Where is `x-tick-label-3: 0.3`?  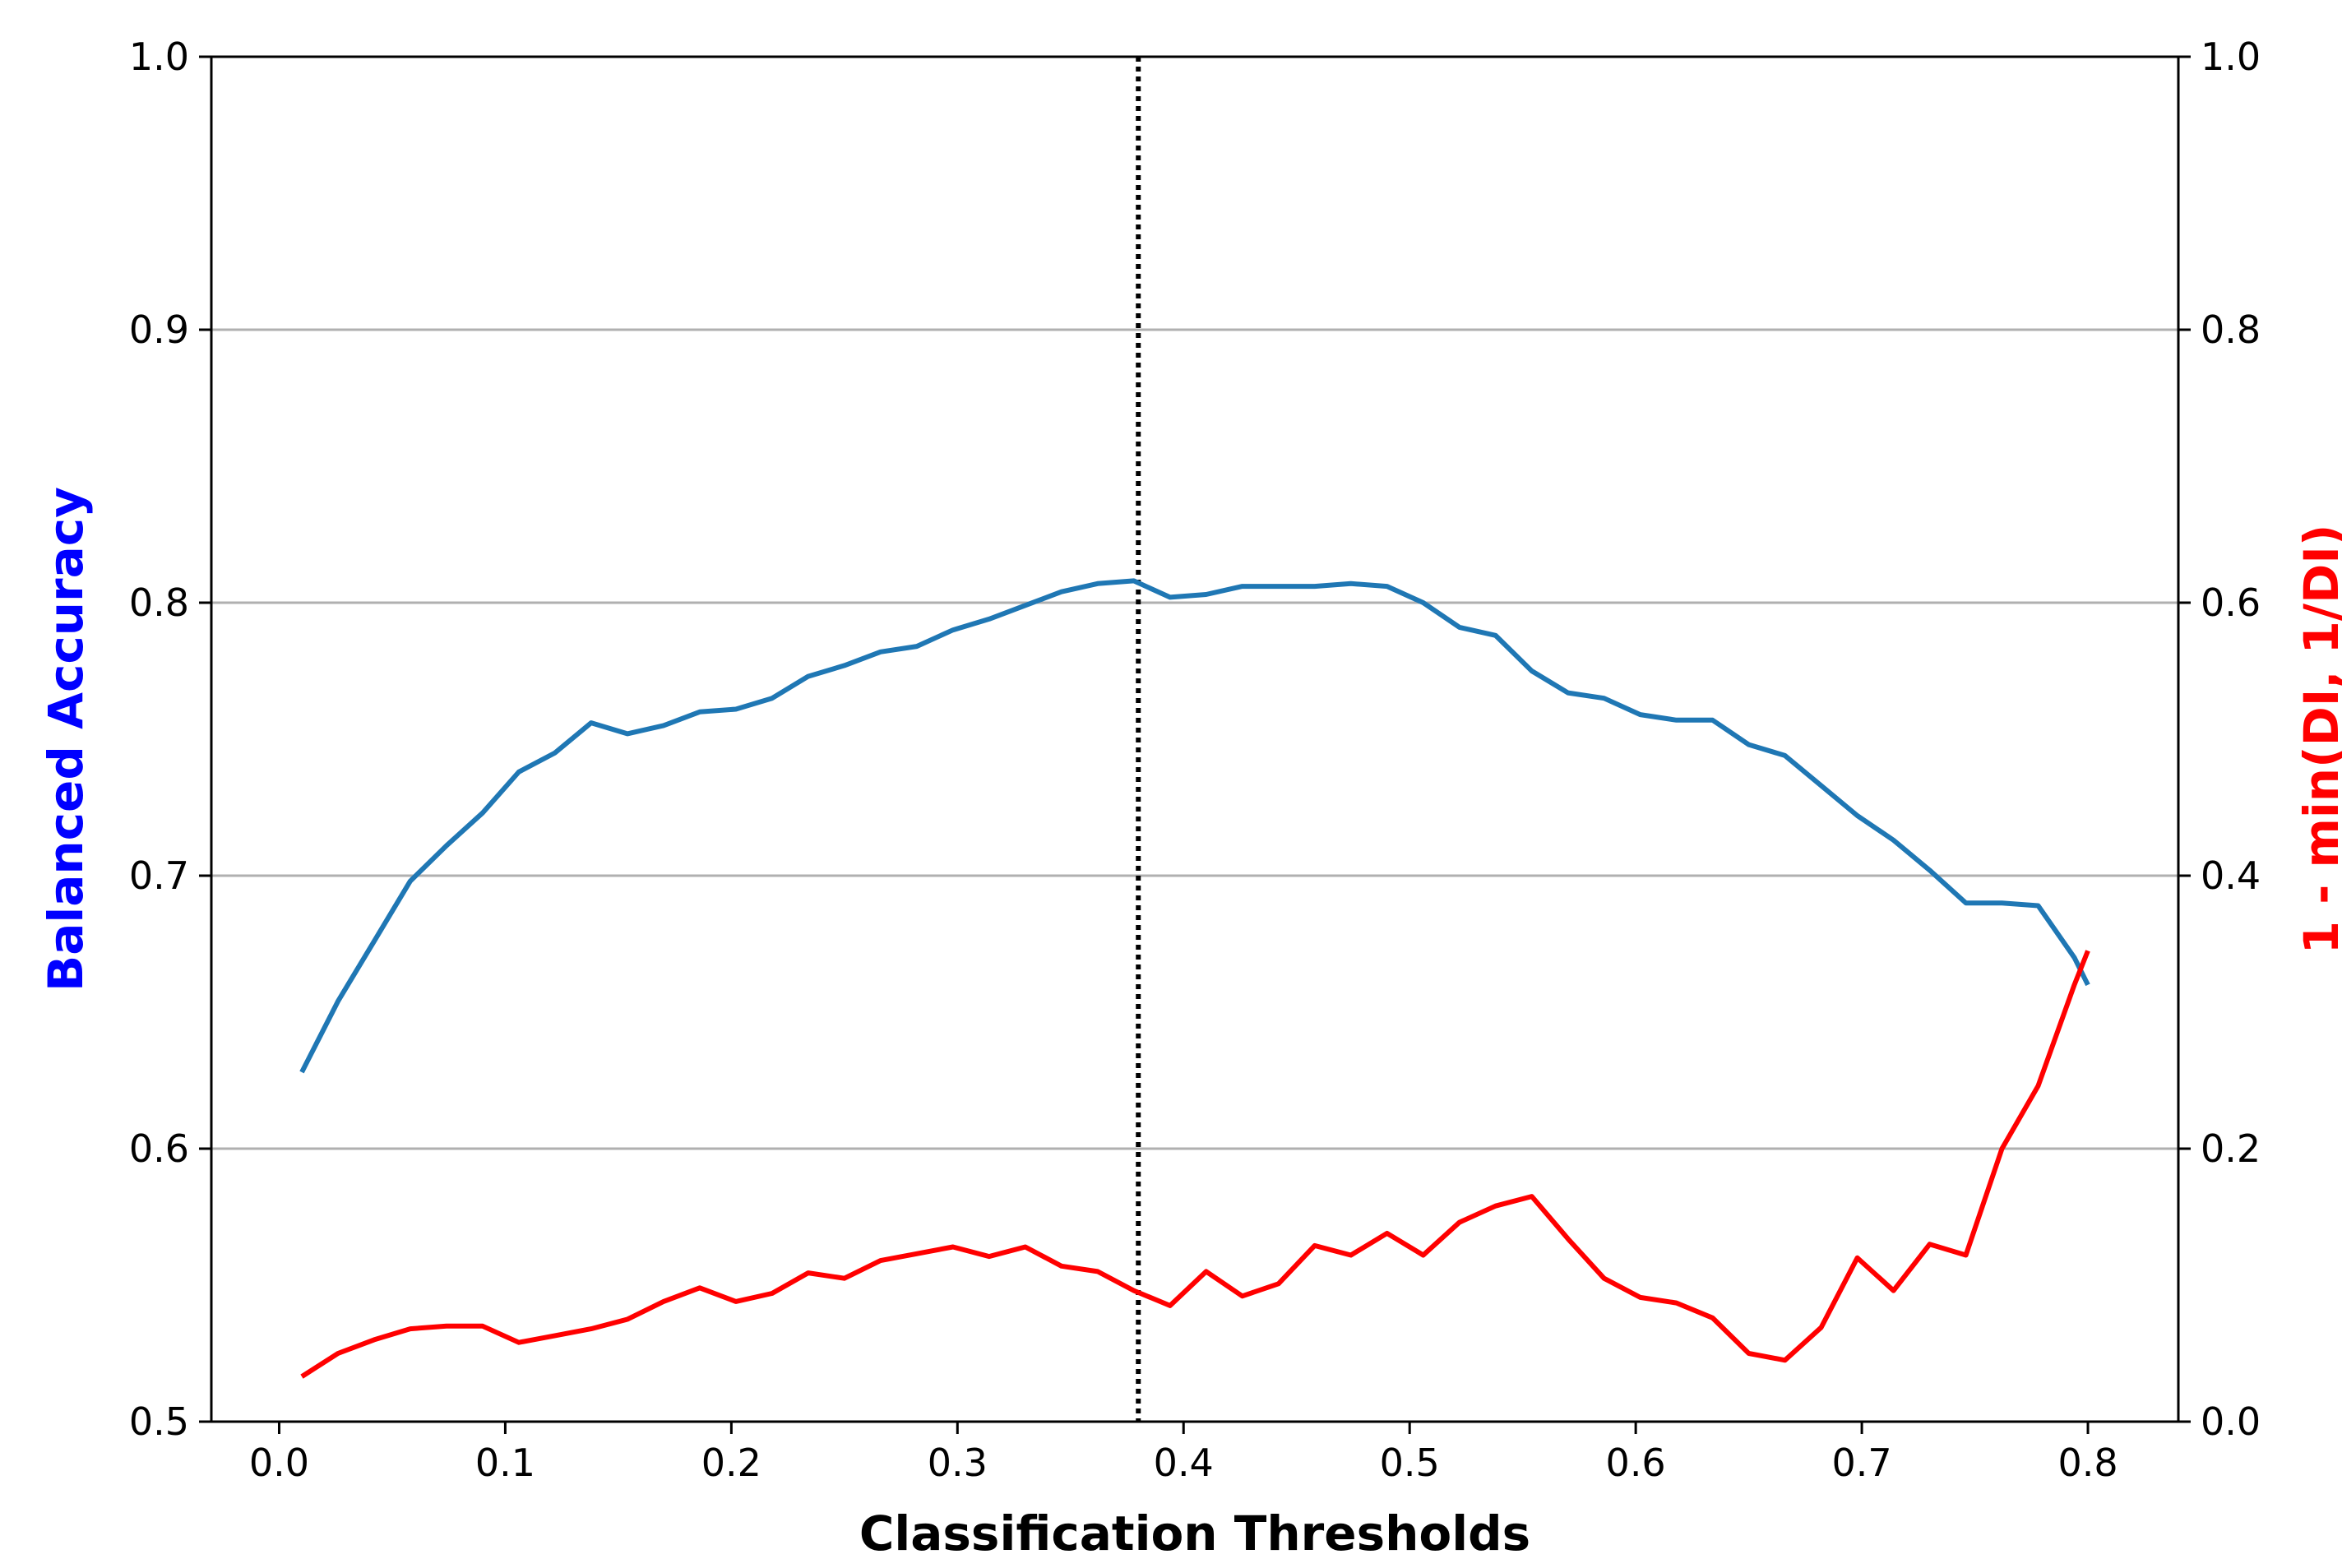
x-tick-label-3: 0.3 is located at coordinates (958, 1463).